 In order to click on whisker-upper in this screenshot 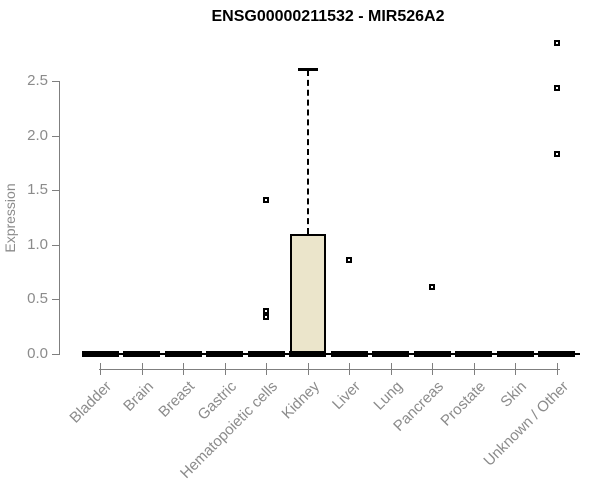, I will do `click(307, 152)`.